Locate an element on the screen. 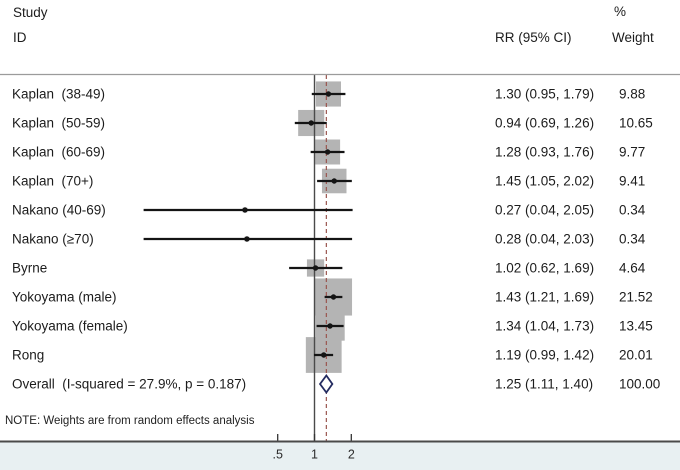 The image size is (680, 470). overall-label: Overall (I-squared = 27.9%, p = 0.187) is located at coordinates (129, 384).